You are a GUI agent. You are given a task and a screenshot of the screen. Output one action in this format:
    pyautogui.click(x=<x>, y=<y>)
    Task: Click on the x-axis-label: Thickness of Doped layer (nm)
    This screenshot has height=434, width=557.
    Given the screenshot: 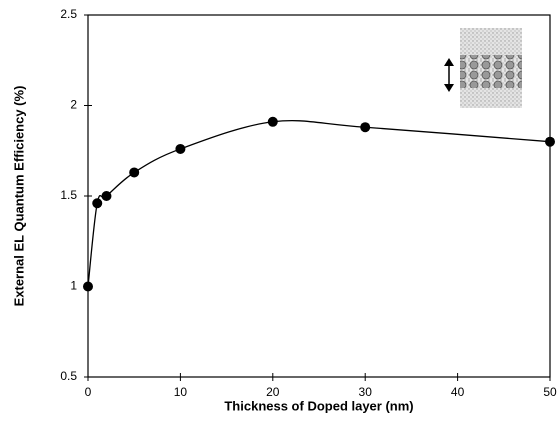 What is the action you would take?
    pyautogui.click(x=318, y=405)
    